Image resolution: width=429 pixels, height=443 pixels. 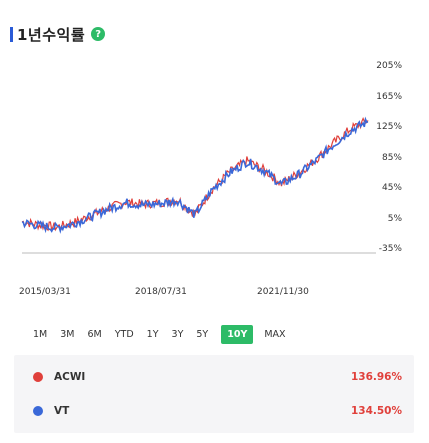 What do you see at coordinates (214, 411) in the screenshot?
I see `legend-row-vt: VT 134.50%` at bounding box center [214, 411].